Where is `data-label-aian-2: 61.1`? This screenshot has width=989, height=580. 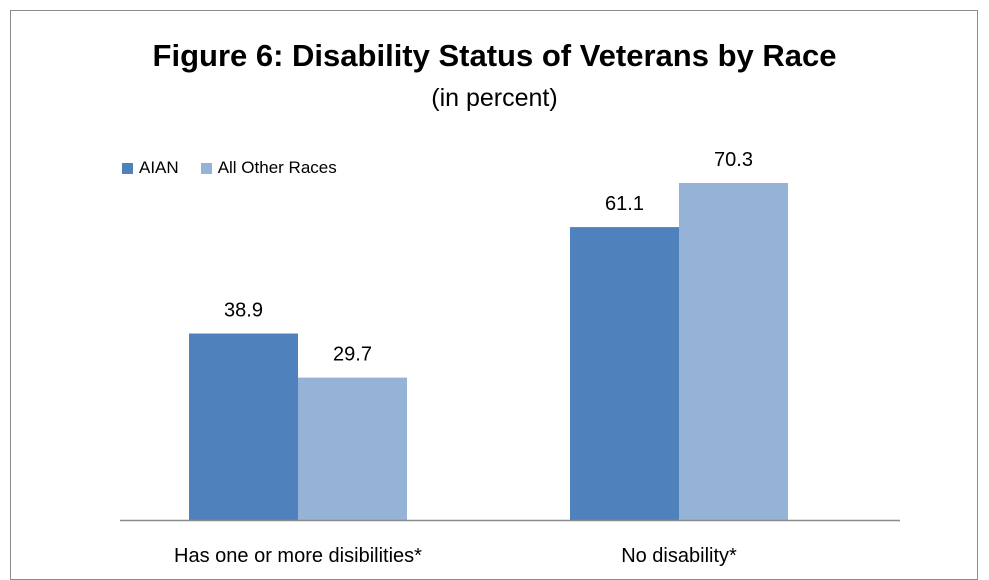 data-label-aian-2: 61.1 is located at coordinates (624, 204).